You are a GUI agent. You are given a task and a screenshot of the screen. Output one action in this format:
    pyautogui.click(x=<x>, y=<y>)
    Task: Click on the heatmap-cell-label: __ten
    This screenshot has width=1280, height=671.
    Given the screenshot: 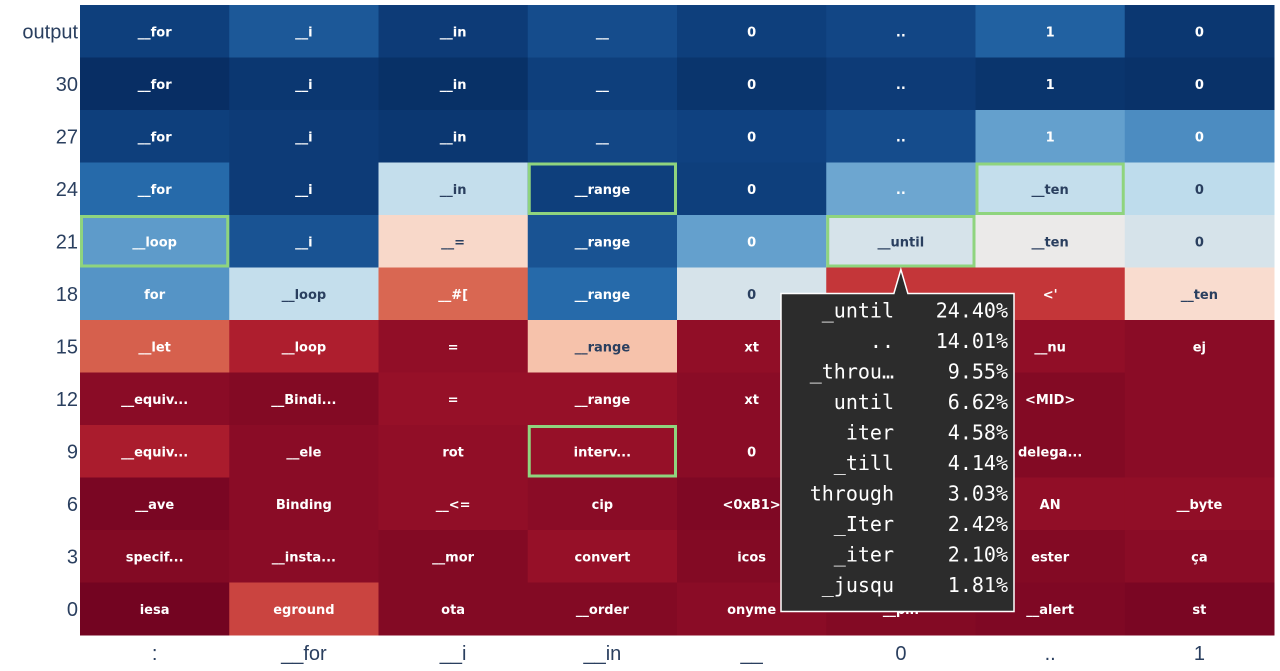 What is the action you would take?
    pyautogui.click(x=1049, y=190)
    